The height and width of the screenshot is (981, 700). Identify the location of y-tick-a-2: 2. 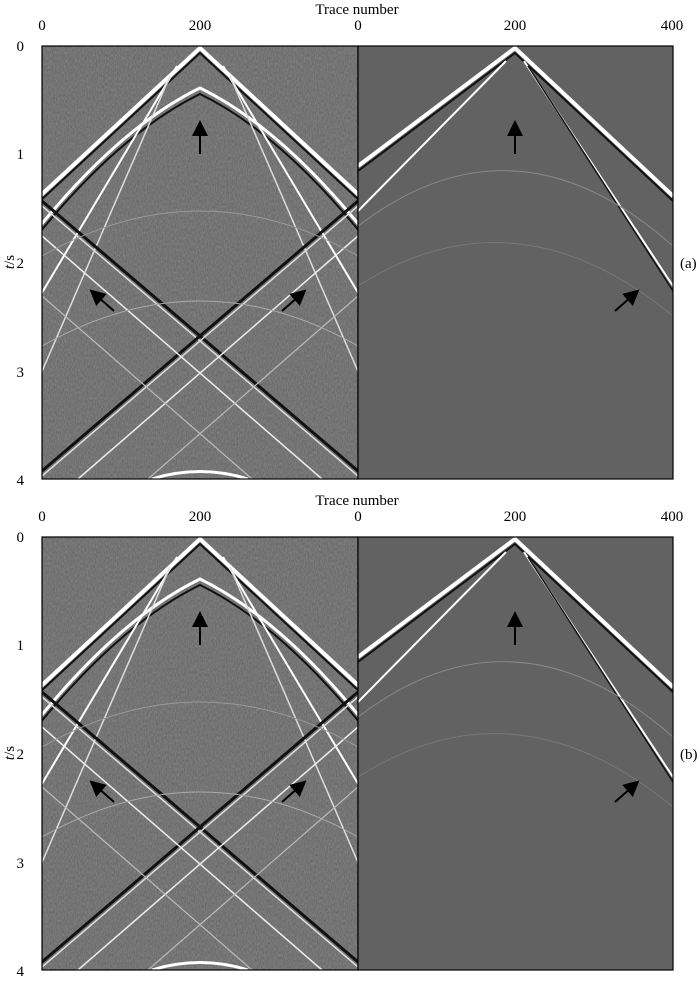
(21, 264).